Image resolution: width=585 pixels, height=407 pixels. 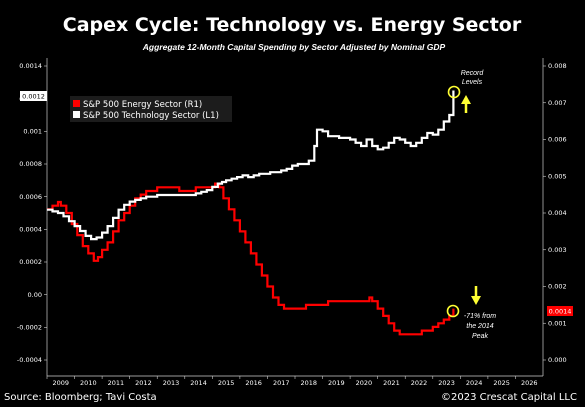 What do you see at coordinates (88, 383) in the screenshot?
I see `x-tick-label: 2010` at bounding box center [88, 383].